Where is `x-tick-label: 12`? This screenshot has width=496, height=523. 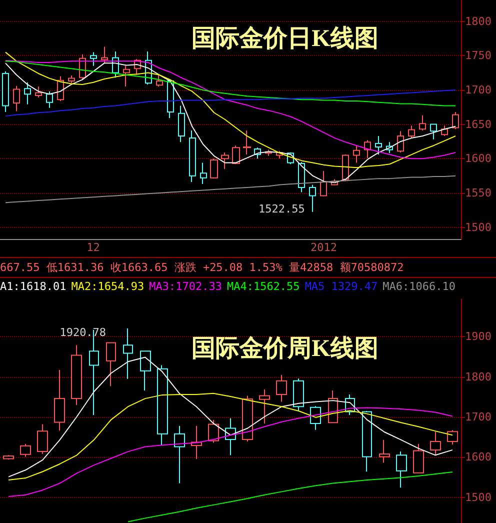 x-tick-label: 12 is located at coordinates (93, 247).